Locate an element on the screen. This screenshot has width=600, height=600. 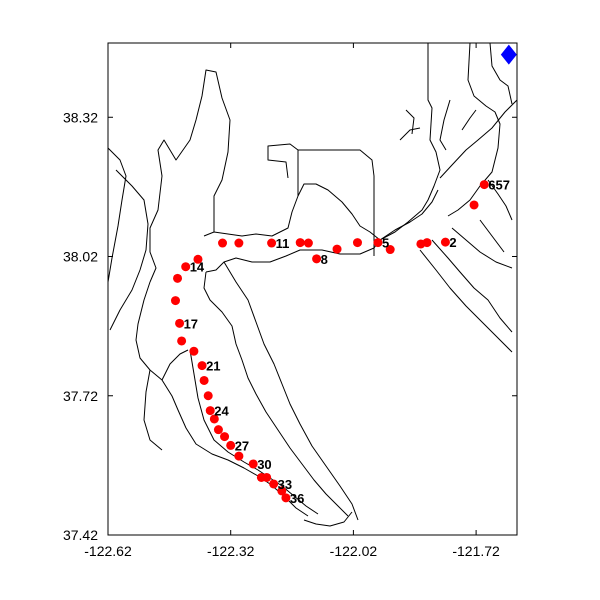
y-tick-label: 37.42 is located at coordinates (80, 535).